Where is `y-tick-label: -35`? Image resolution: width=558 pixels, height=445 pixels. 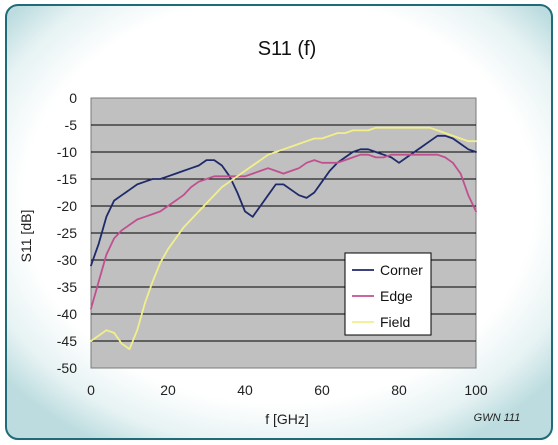
y-tick-label: -35 is located at coordinates (67, 287).